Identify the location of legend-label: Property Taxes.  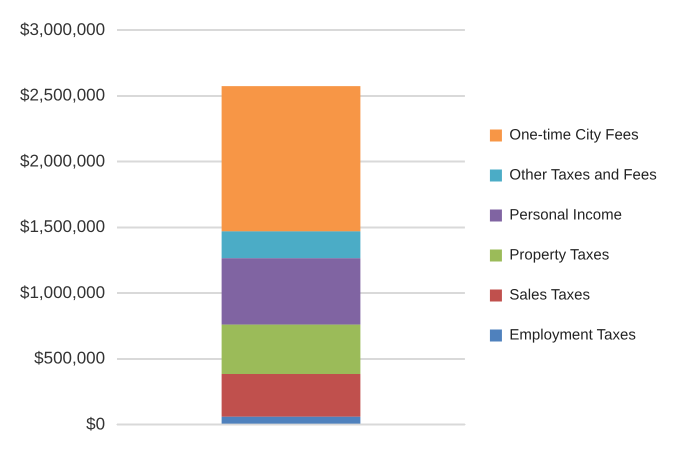
(559, 255).